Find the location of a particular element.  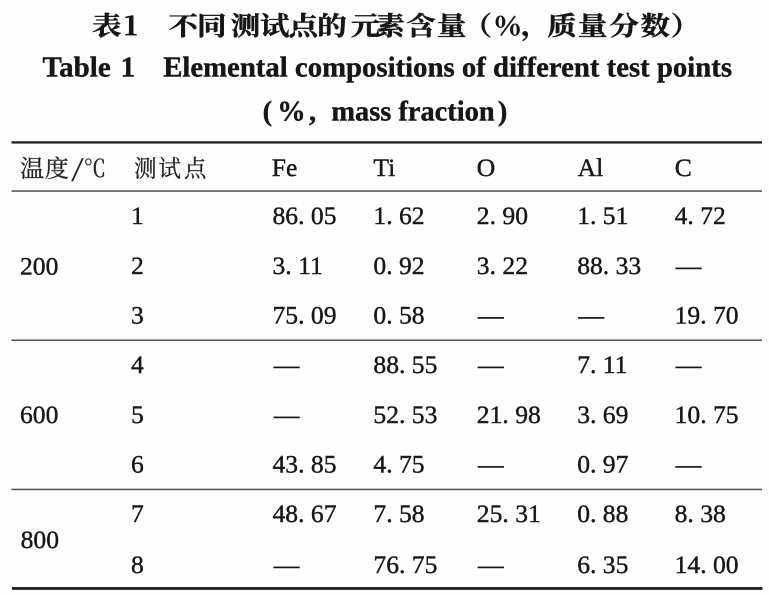

svg-text: 76. 75 is located at coordinates (405, 564).